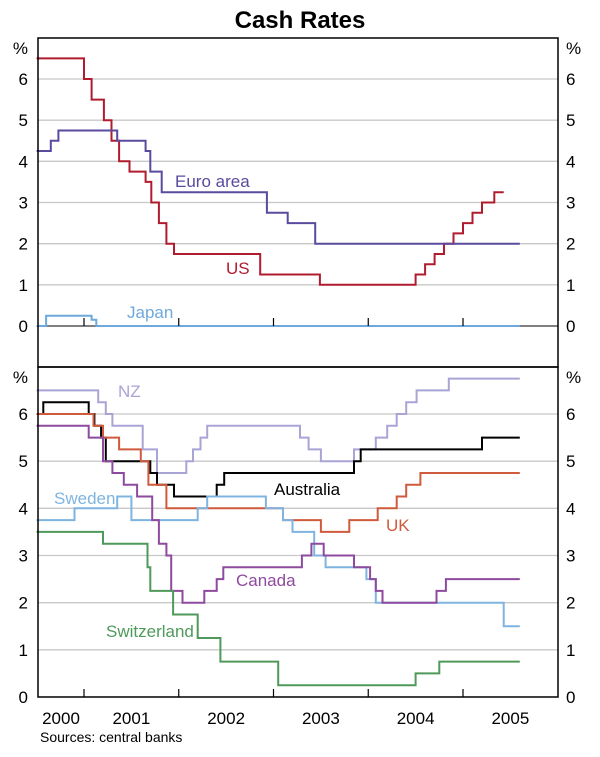  I want to click on x-tick-label: 2002, so click(226, 718).